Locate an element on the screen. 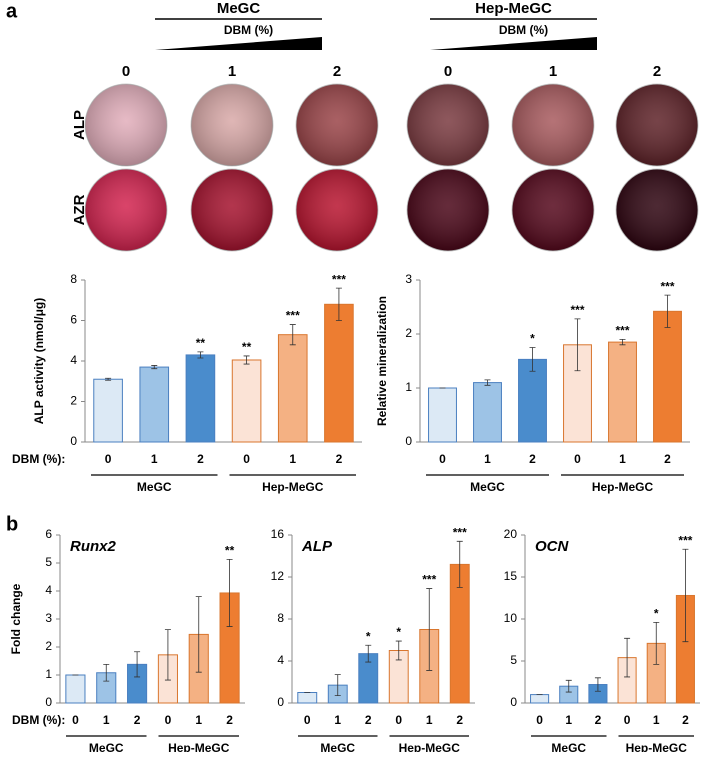 Image resolution: width=709 pixels, height=757 pixels. y-tick-label: 3 is located at coordinates (408, 279).